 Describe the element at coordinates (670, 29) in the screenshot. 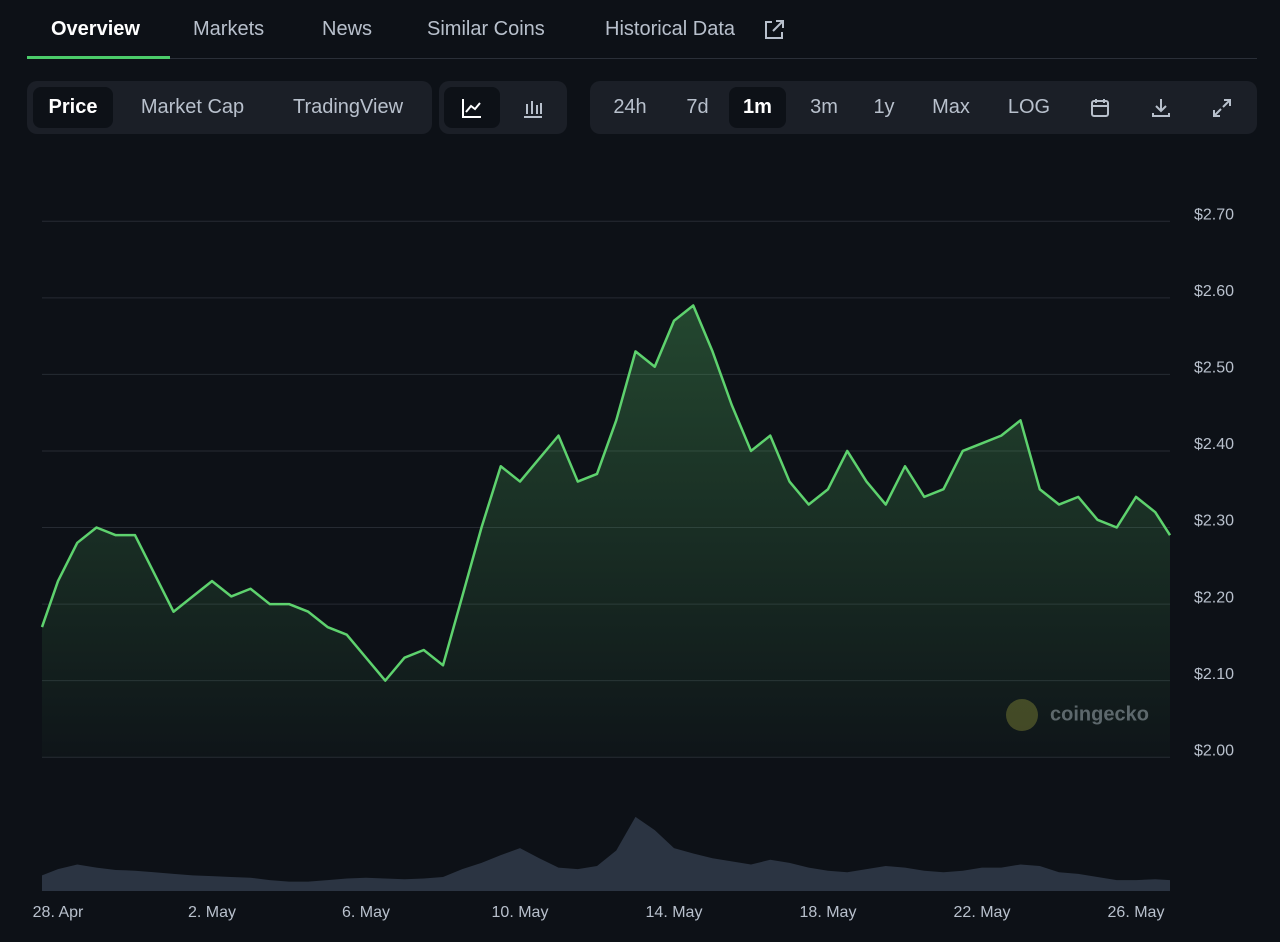

I see `tab: Historical Data` at that location.